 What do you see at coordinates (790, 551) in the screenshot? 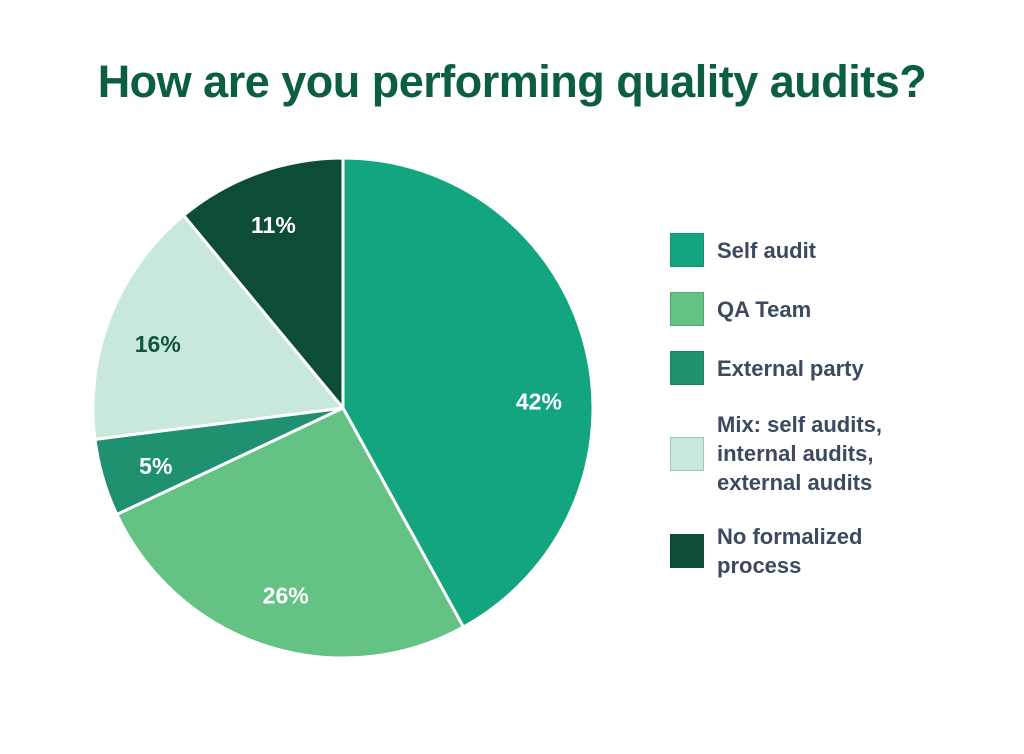
I see `legend-label: No formalized process` at bounding box center [790, 551].